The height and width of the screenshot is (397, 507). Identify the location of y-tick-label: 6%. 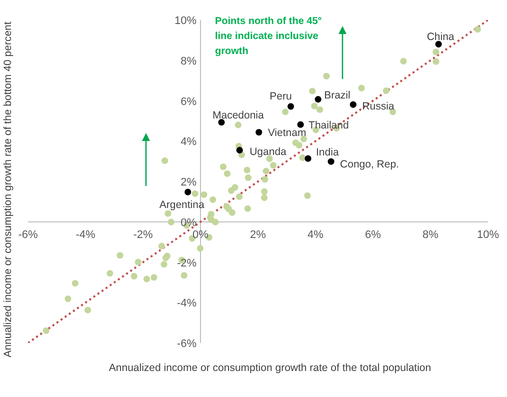
(188, 102).